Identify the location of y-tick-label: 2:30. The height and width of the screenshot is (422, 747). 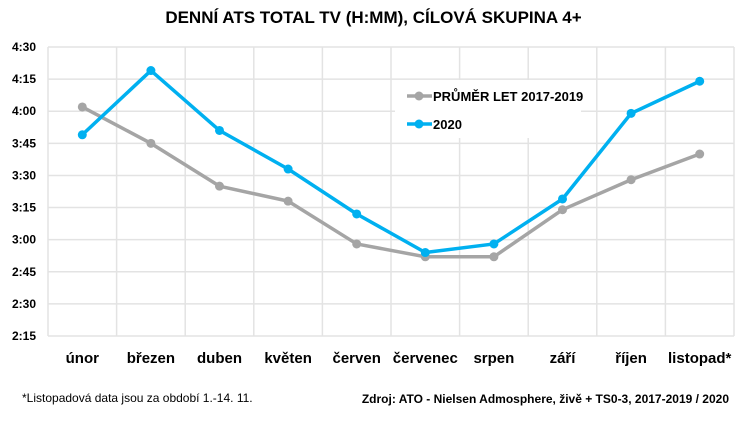
(24, 304).